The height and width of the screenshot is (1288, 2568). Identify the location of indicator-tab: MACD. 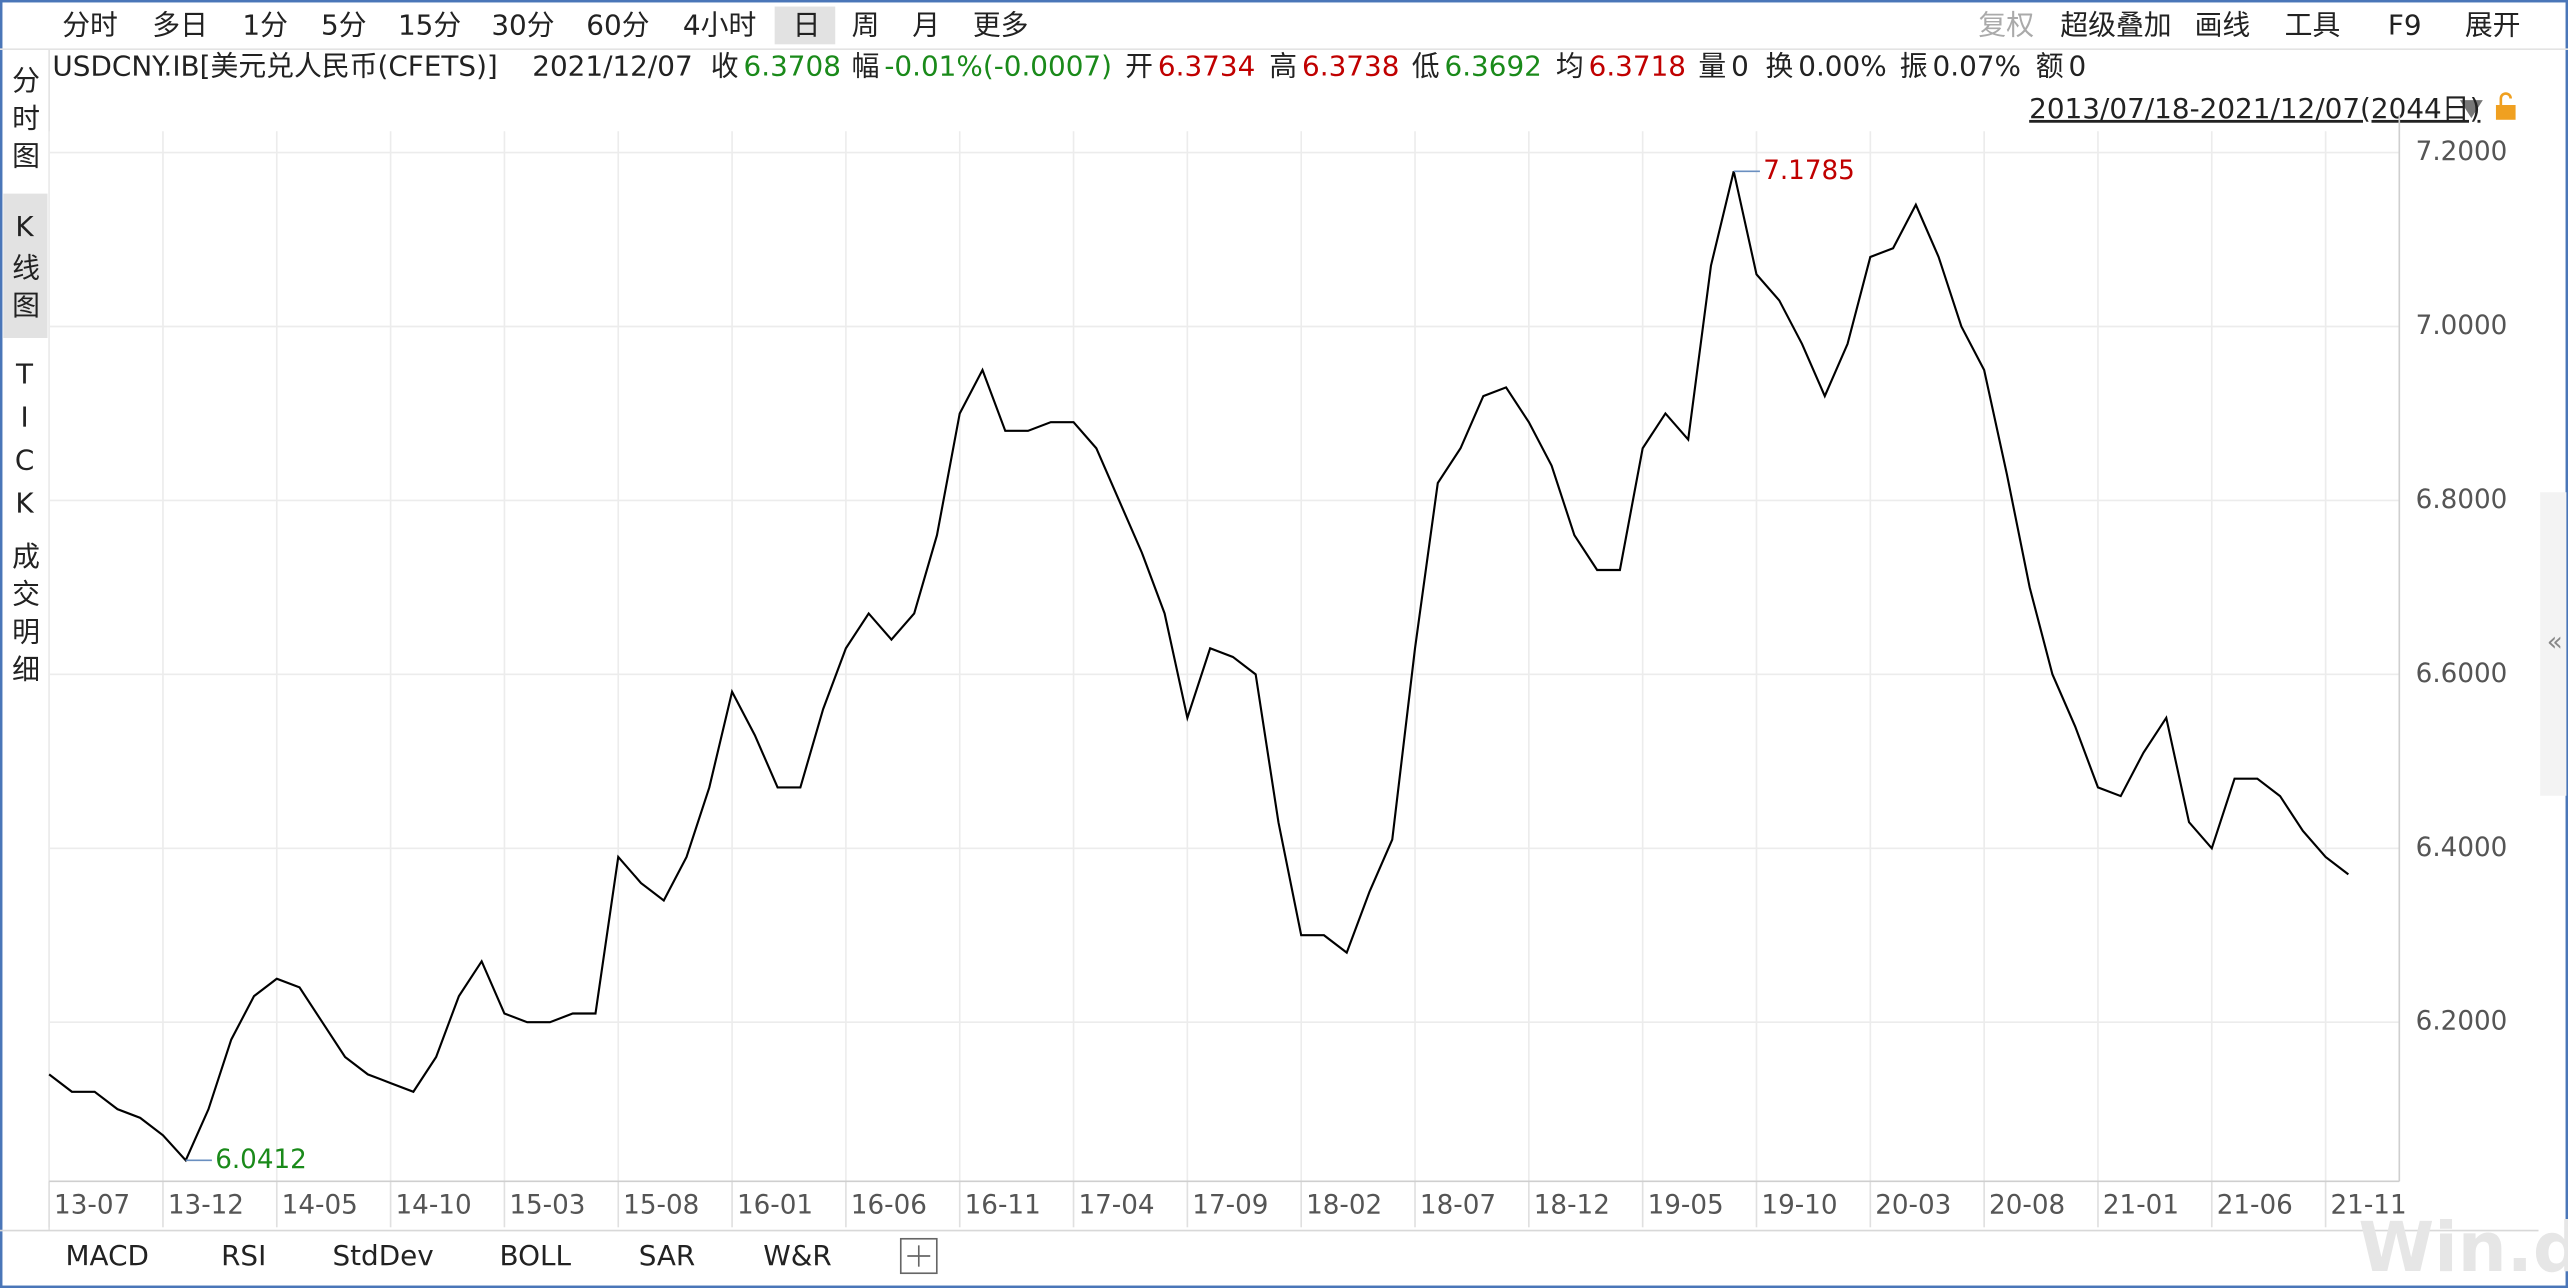
(107, 1255).